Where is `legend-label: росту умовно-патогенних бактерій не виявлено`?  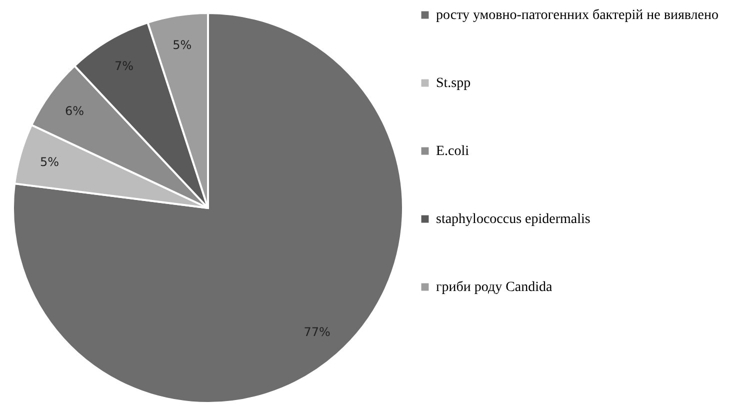 legend-label: росту умовно-патогенних бактерій не виявлено is located at coordinates (577, 15).